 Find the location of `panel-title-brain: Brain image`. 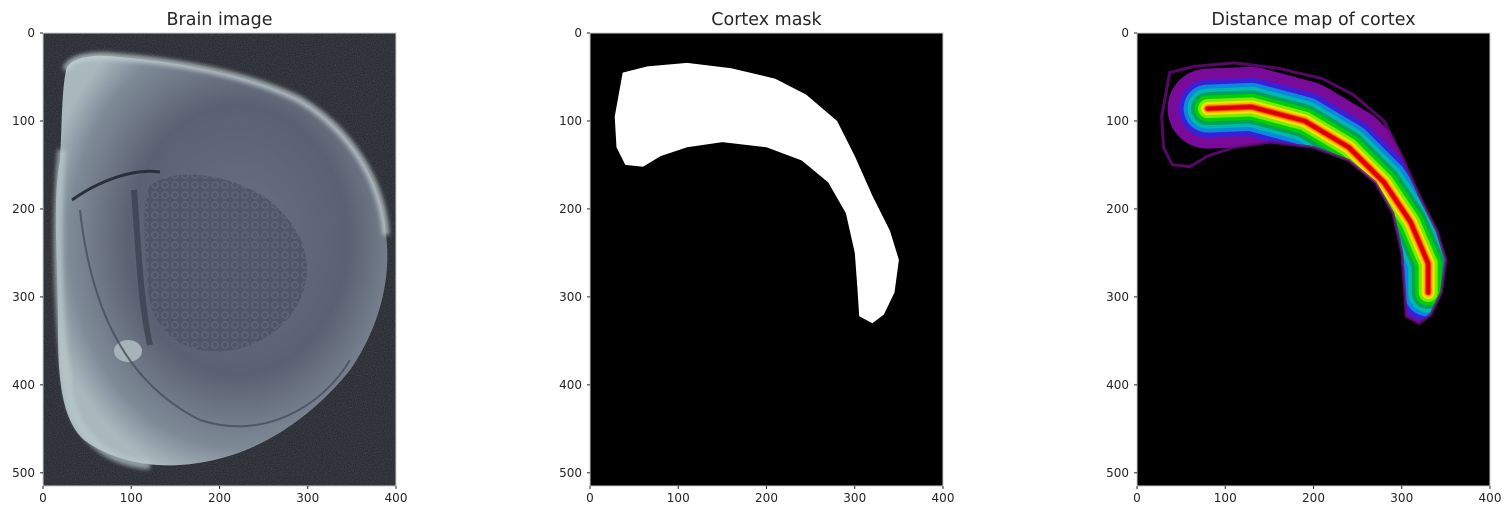

panel-title-brain: Brain image is located at coordinates (220, 20).